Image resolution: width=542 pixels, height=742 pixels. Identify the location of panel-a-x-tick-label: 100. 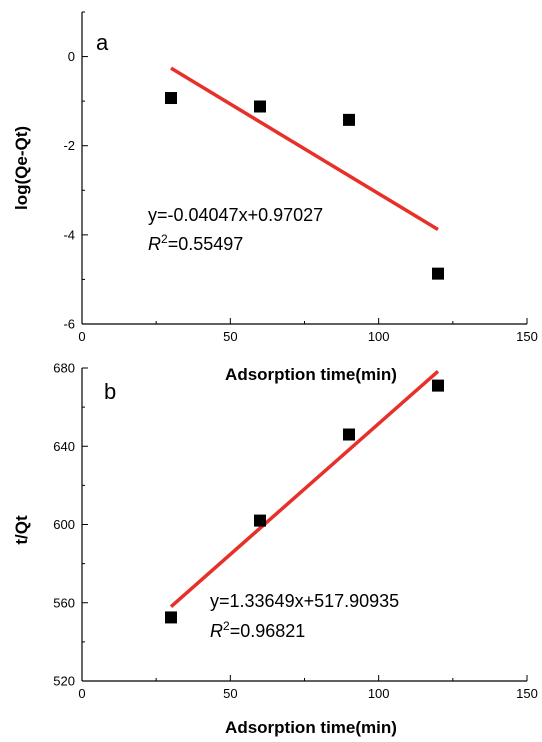
(379, 336).